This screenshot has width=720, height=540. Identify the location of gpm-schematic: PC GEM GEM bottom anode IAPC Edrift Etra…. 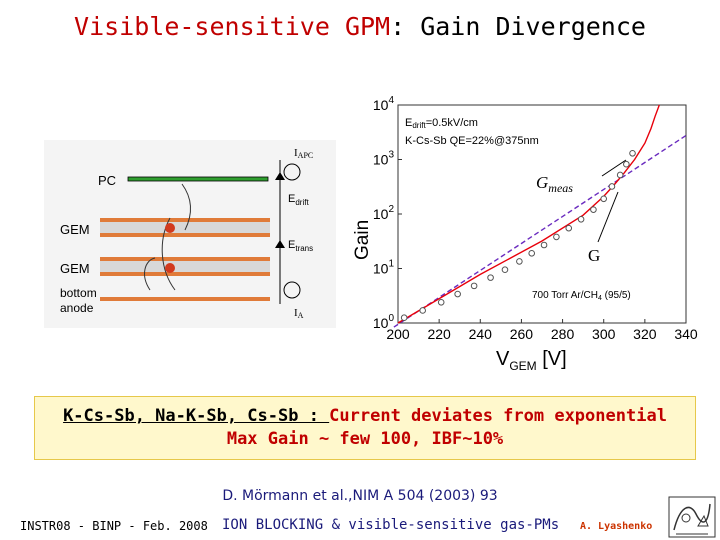
(190, 234).